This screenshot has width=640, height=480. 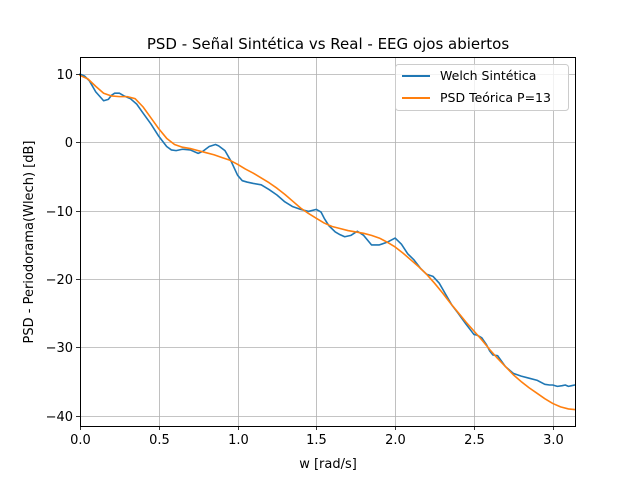 What do you see at coordinates (395, 440) in the screenshot?
I see `x-tick-label: 2.0` at bounding box center [395, 440].